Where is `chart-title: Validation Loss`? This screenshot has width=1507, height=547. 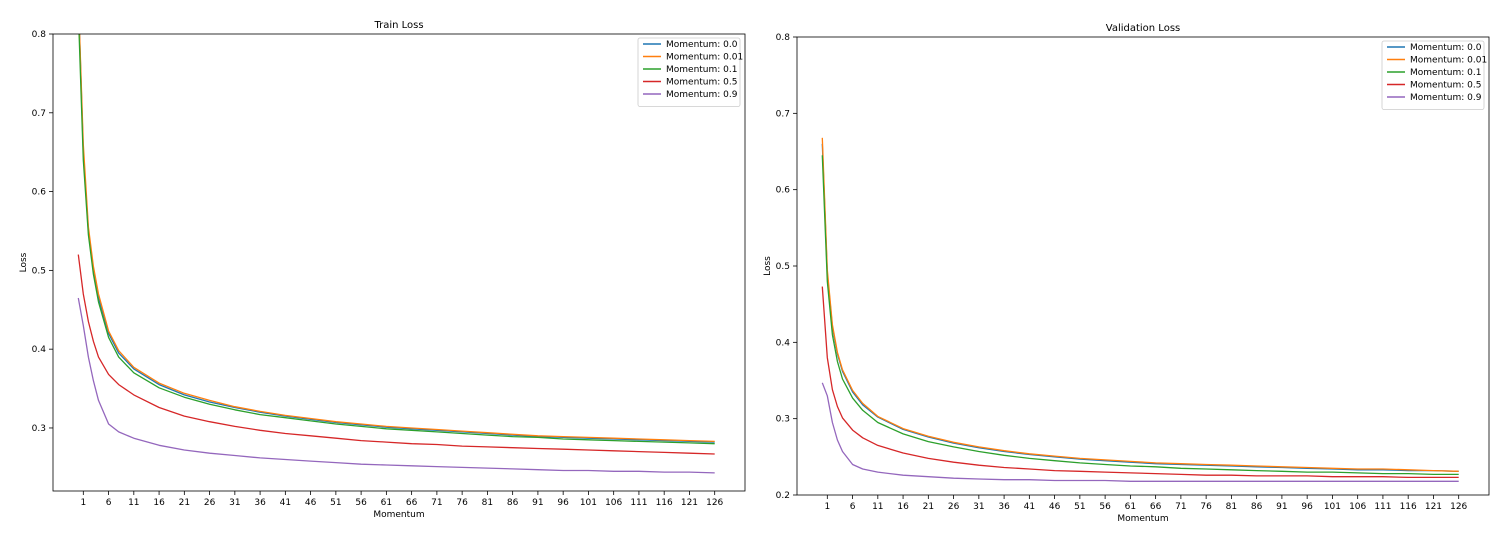
chart-title: Validation Loss is located at coordinates (1143, 28).